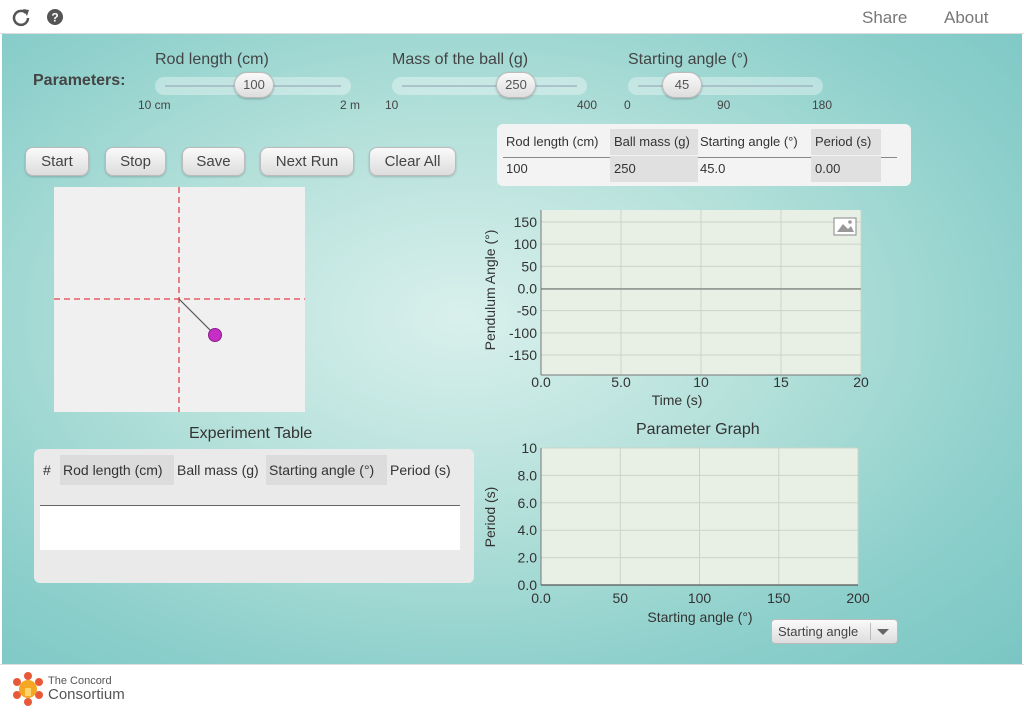 The image size is (1024, 712). Describe the element at coordinates (822, 105) in the screenshot. I see `starting-angle-max: 180` at that location.